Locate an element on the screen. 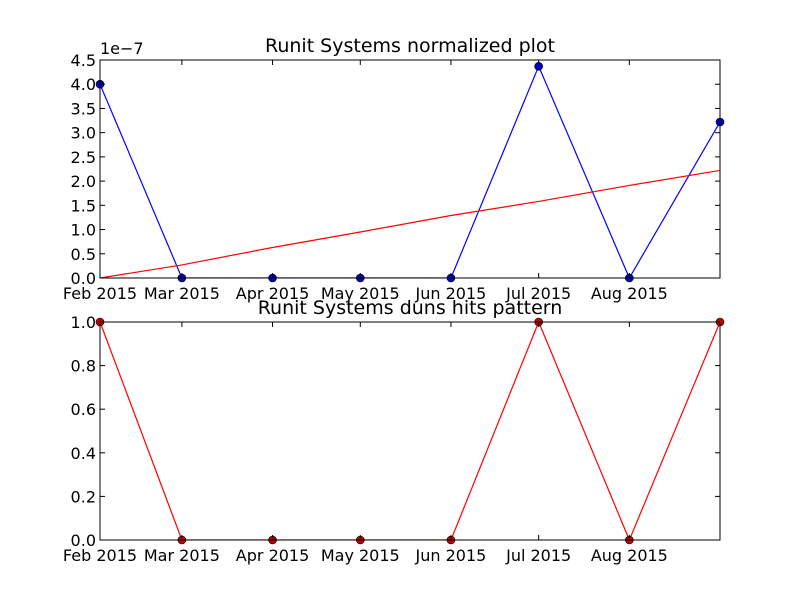  chart2-ytick-label-2: 0.2 is located at coordinates (83, 496).